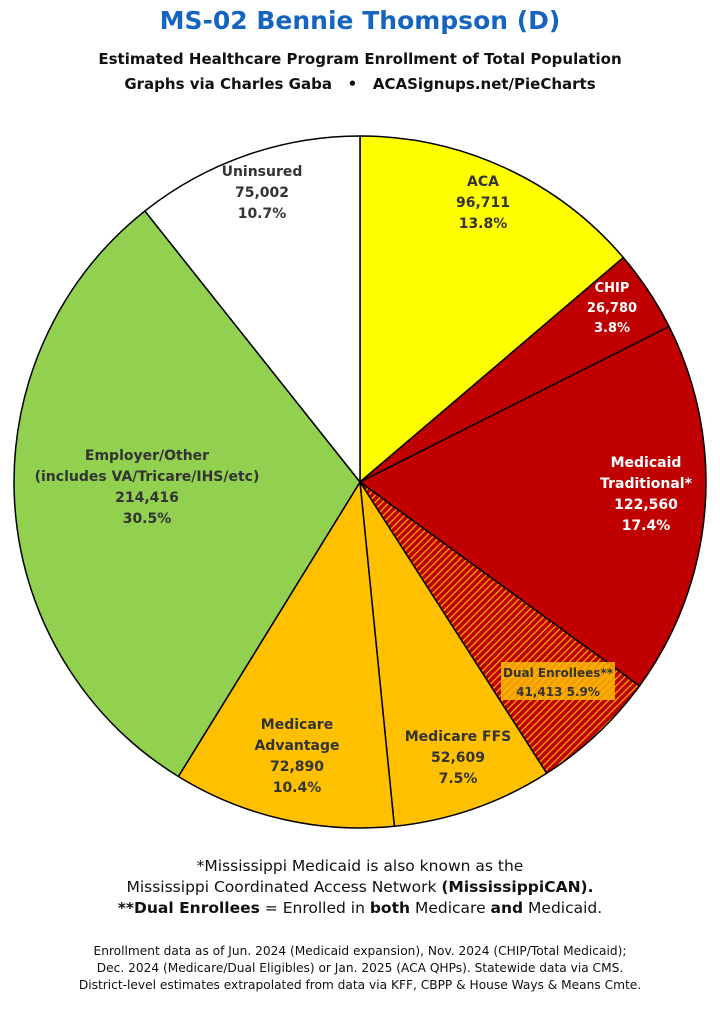 This screenshot has height=1010, width=720. I want to click on slice-label-text: 10.4%, so click(297, 788).